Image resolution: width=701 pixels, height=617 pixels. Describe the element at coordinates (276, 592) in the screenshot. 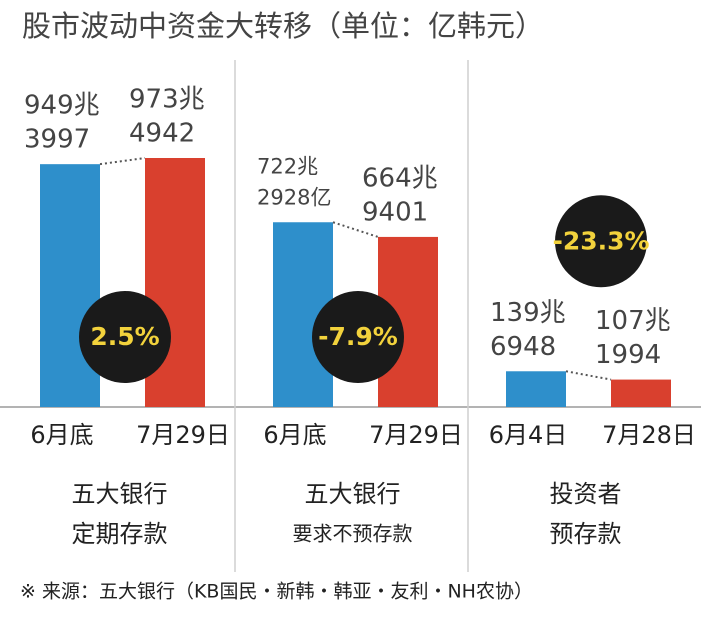

I see `source-note: ※ 来源：五大银行（KB国民・新韩・韩亚・友利・NH农协）` at that location.